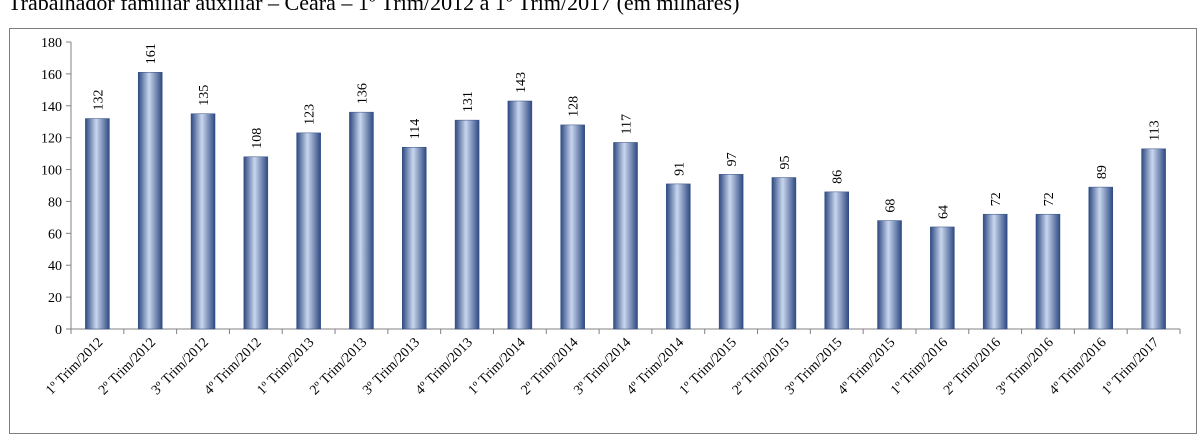 This screenshot has width=1203, height=435. I want to click on y-tick-label: 80, so click(55, 202).